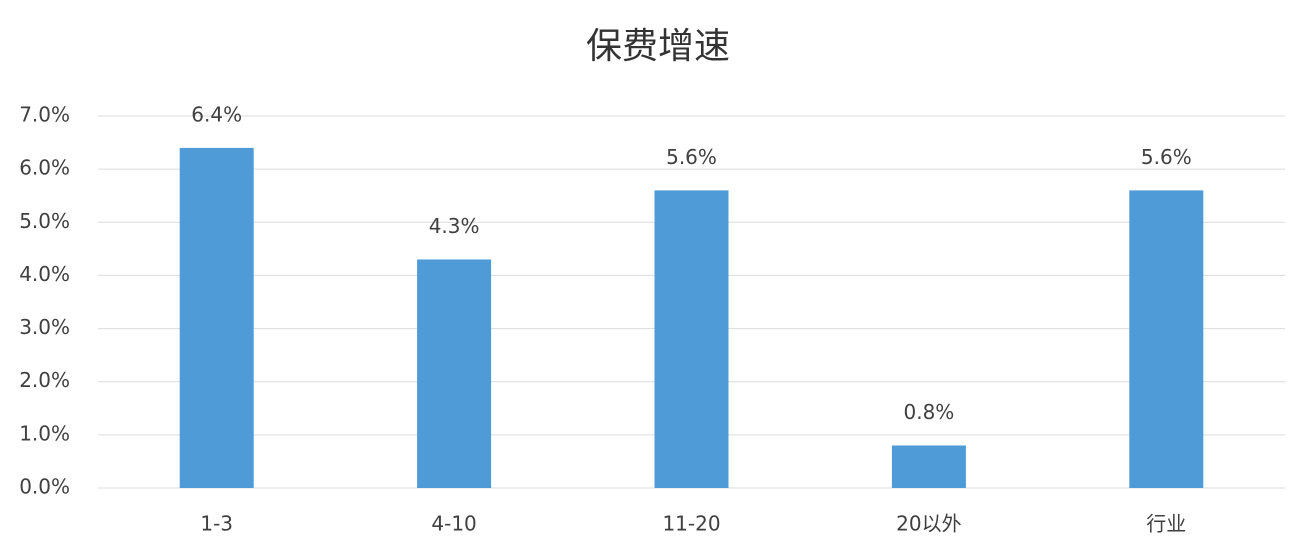  Describe the element at coordinates (658, 46) in the screenshot. I see `chart-title: 保费增速` at that location.